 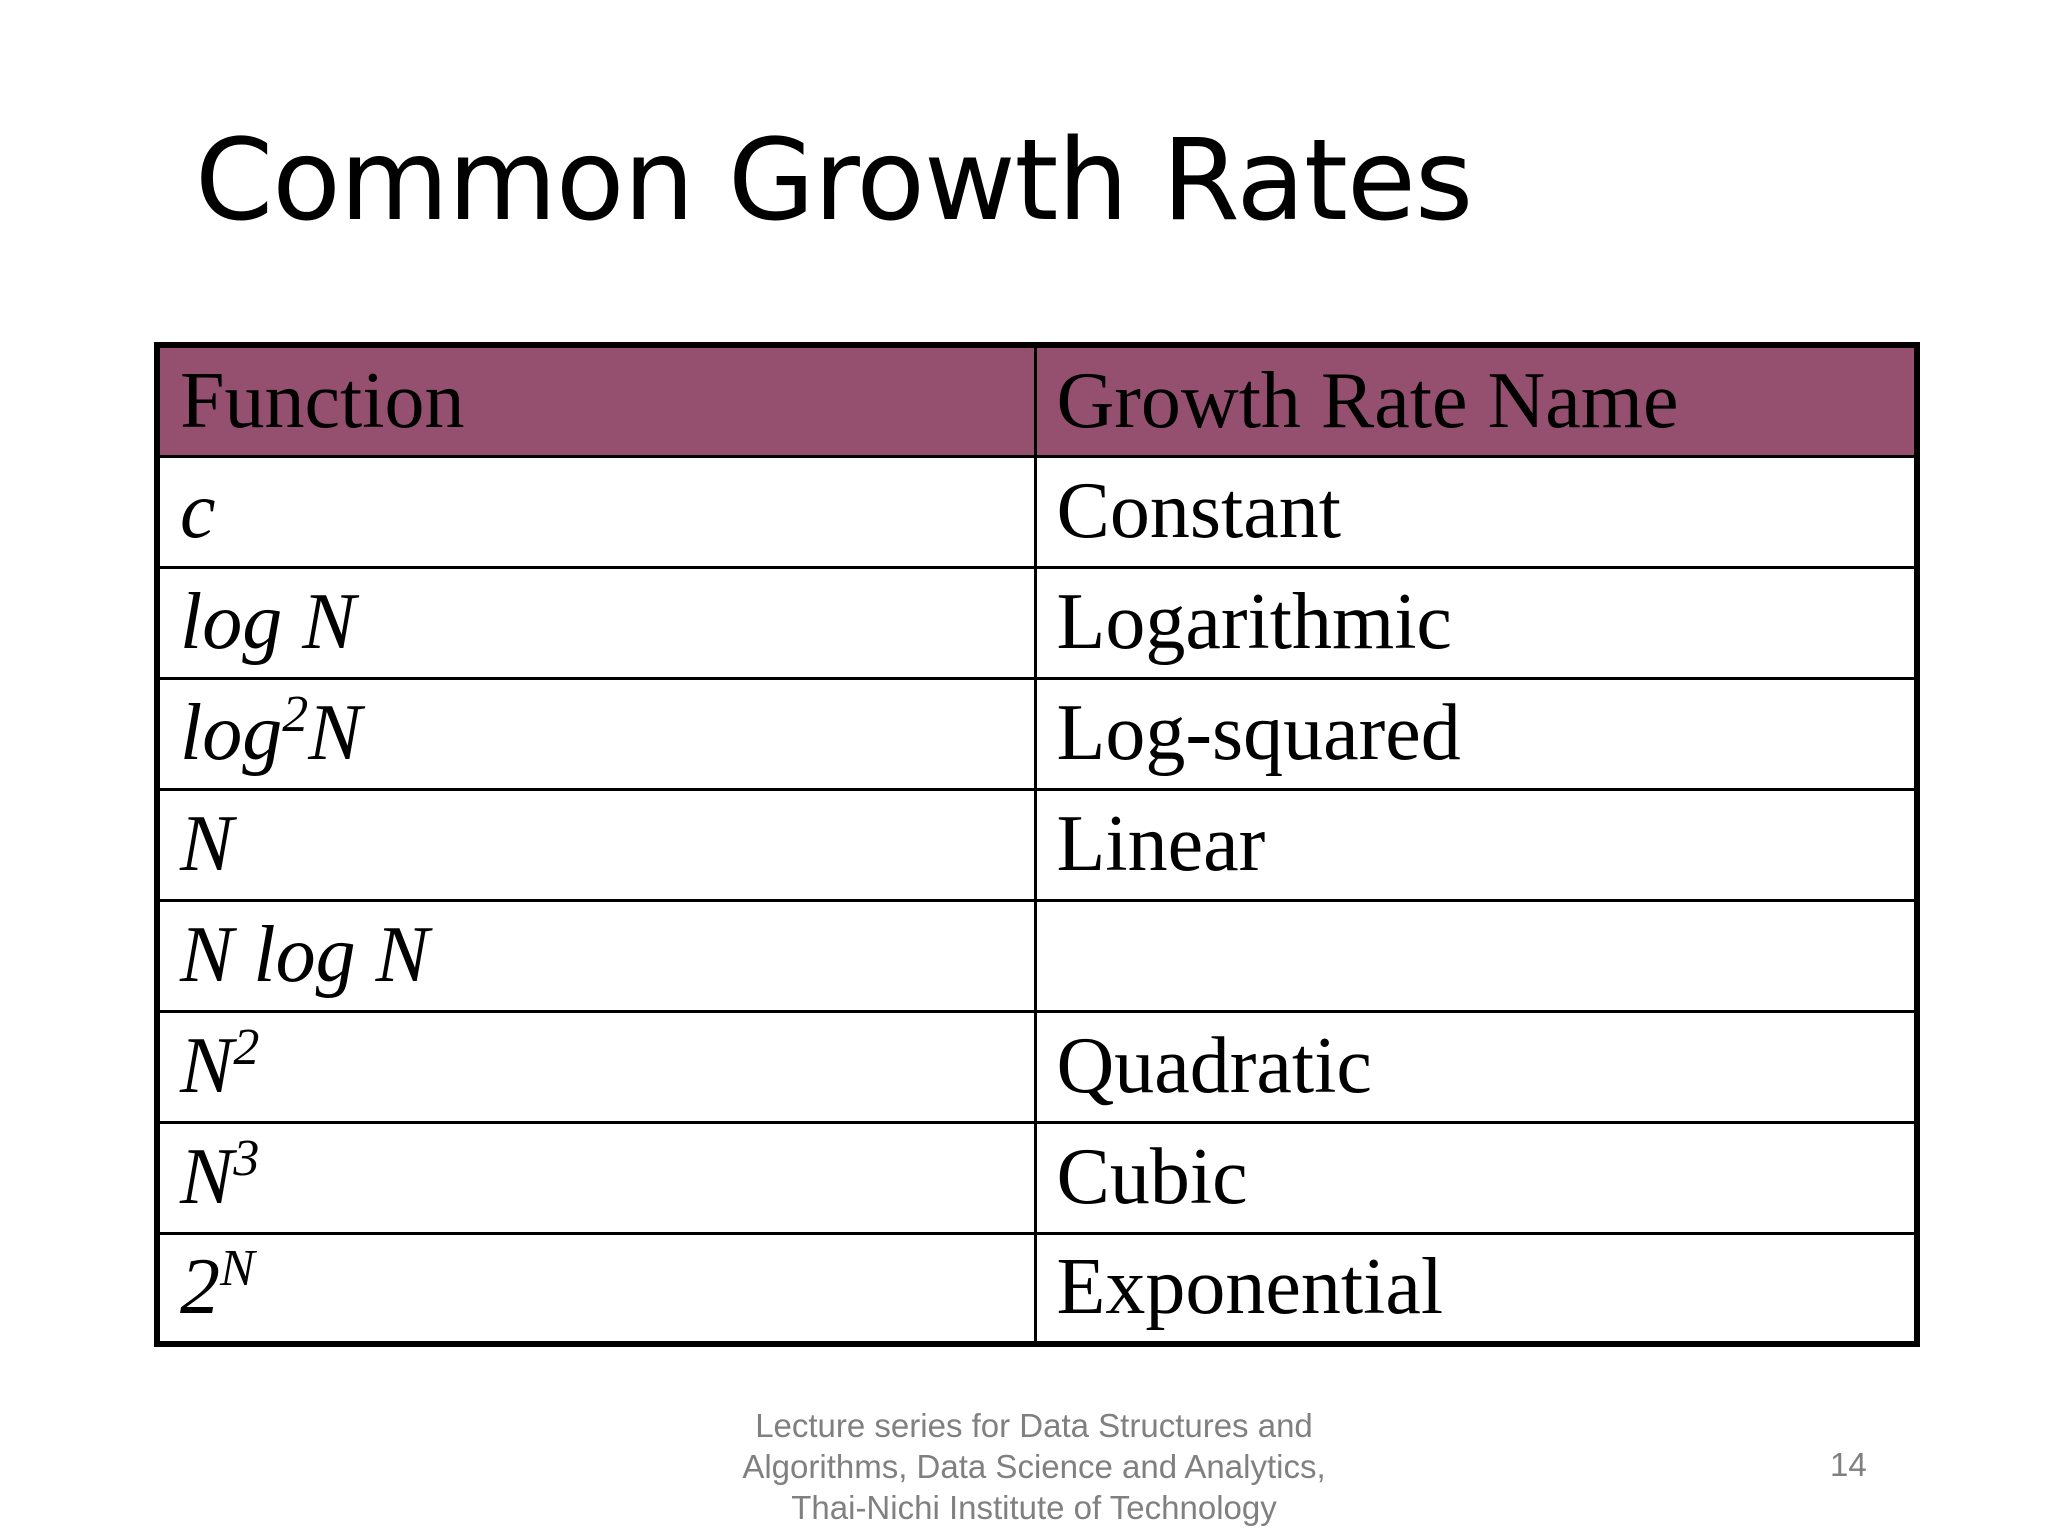 I want to click on table-row: N2 Quadratic, so click(x=1037, y=1066).